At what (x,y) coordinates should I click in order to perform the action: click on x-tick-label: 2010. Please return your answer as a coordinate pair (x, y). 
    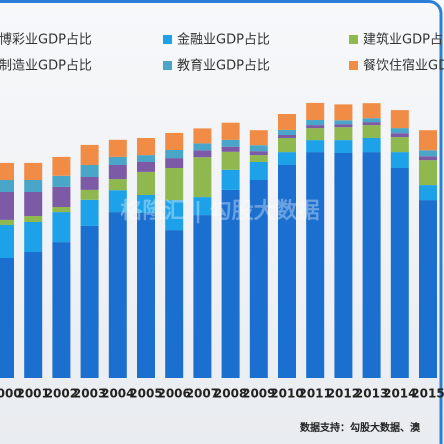
    Looking at the image, I should click on (286, 394).